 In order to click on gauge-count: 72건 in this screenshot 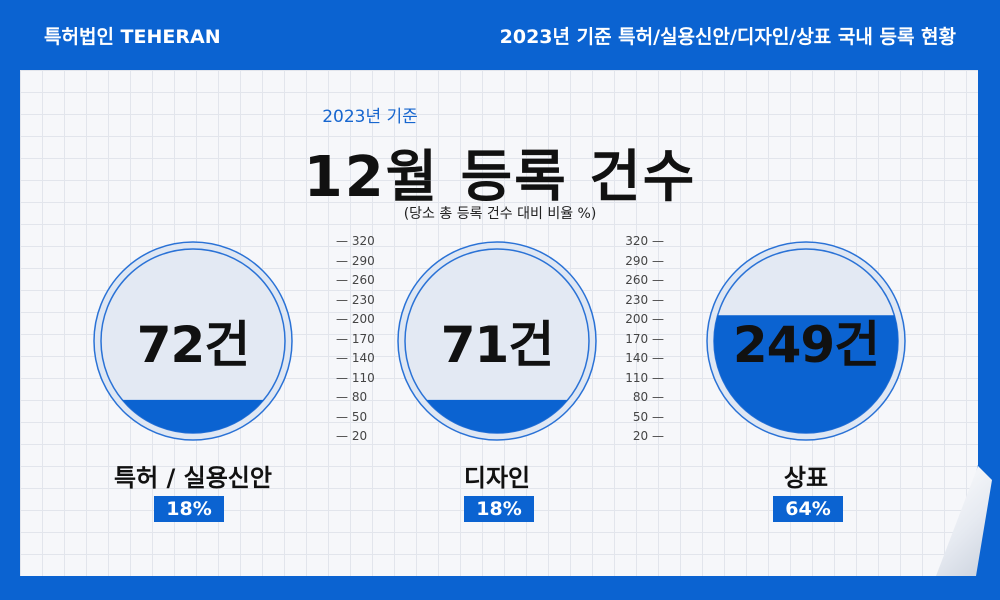, I will do `click(193, 345)`.